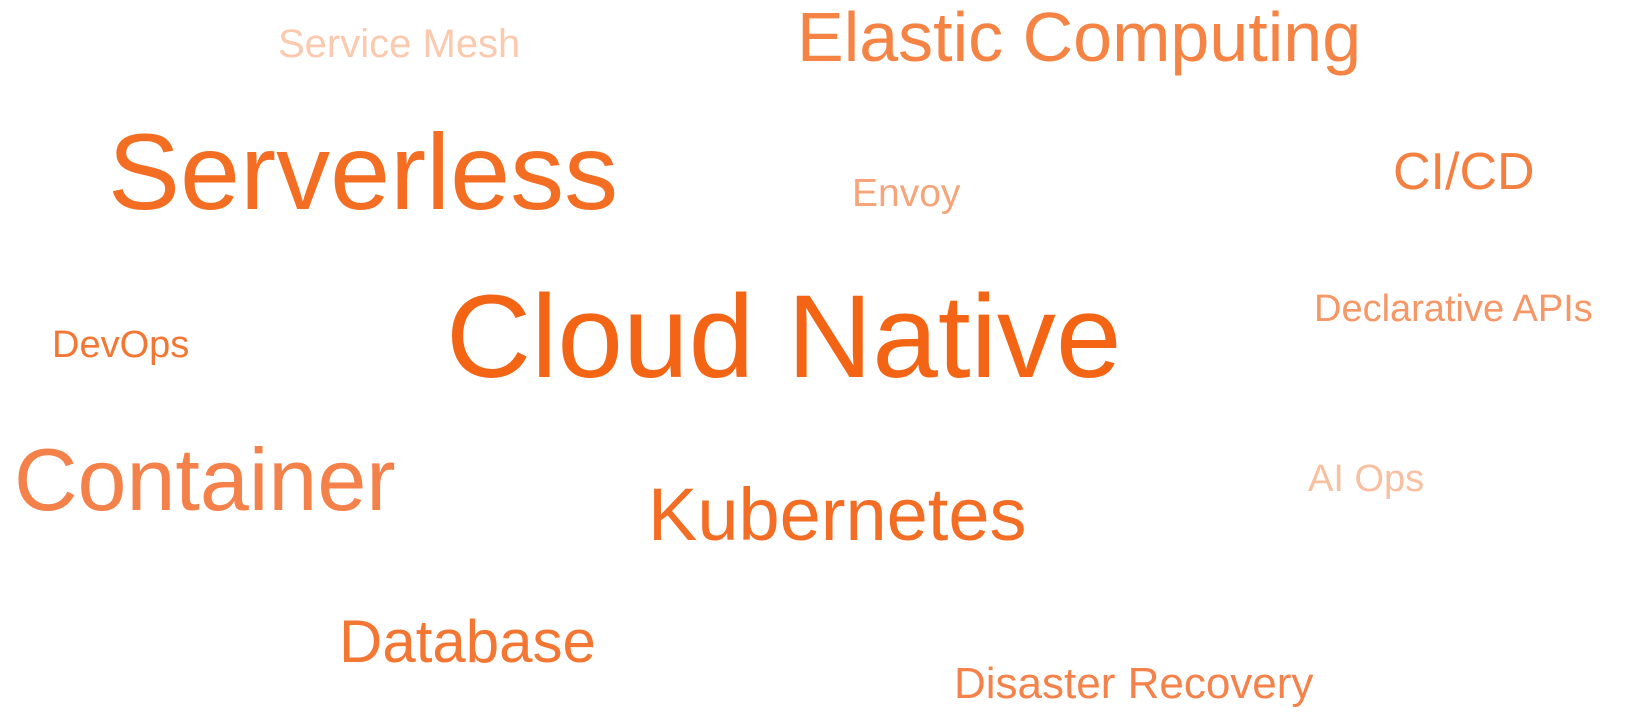  Describe the element at coordinates (1079, 38) in the screenshot. I see `word-elastic-computing: Elastic Computing` at that location.